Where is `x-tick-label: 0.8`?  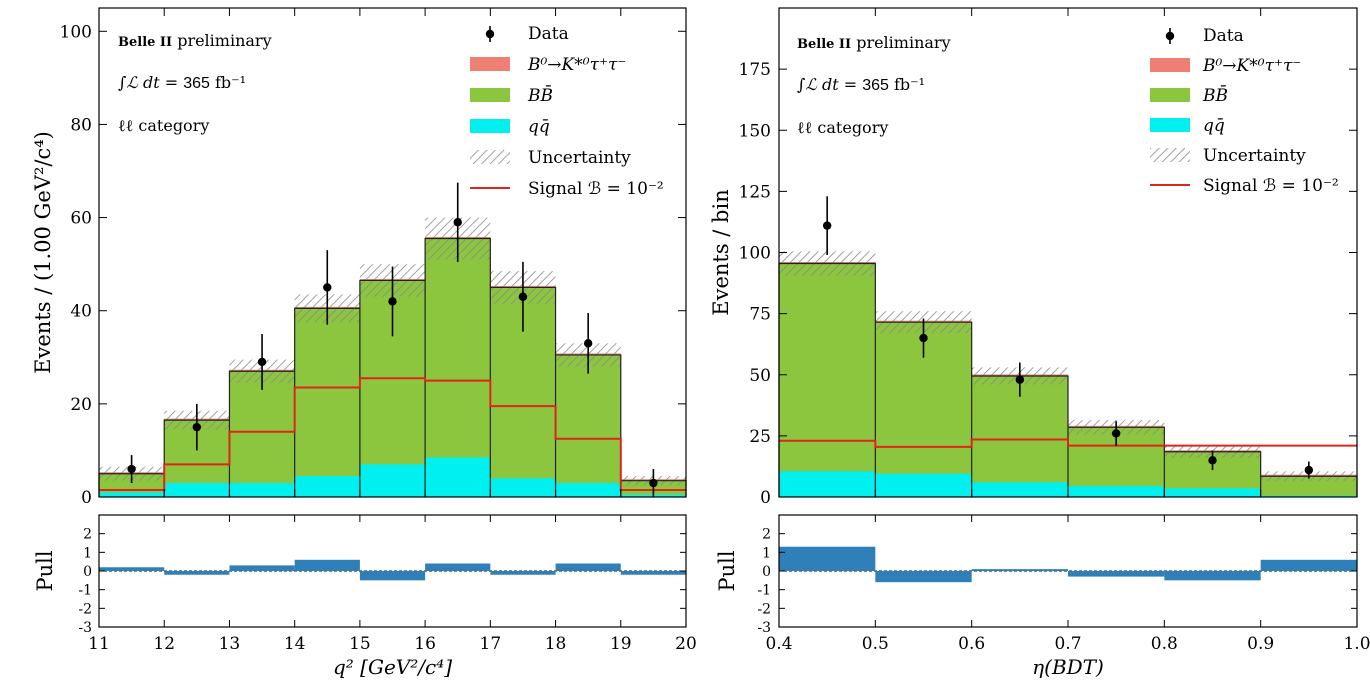
x-tick-label: 0.8 is located at coordinates (1164, 644).